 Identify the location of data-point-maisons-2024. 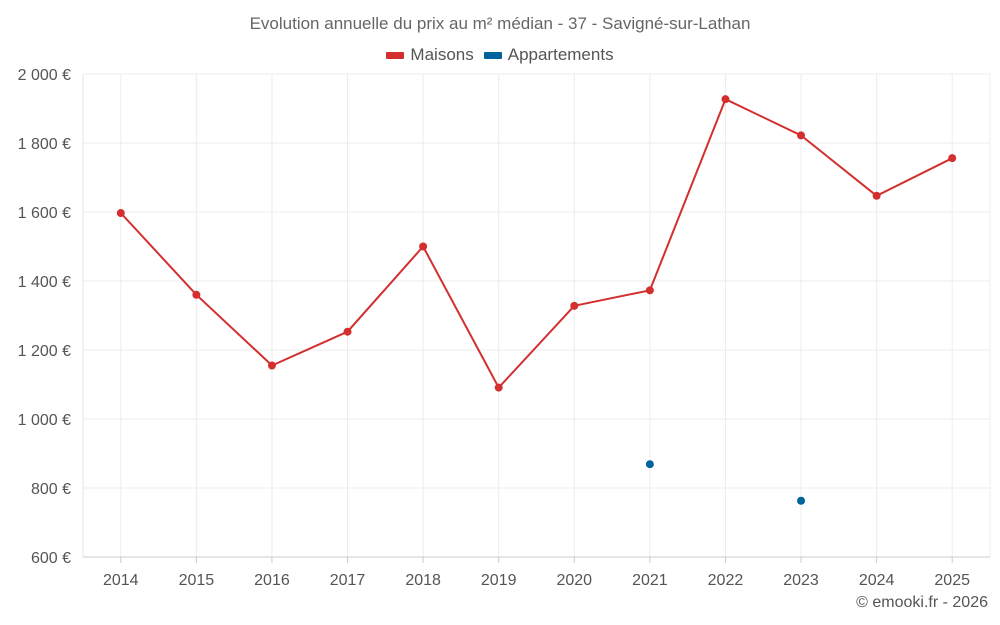
(876, 195).